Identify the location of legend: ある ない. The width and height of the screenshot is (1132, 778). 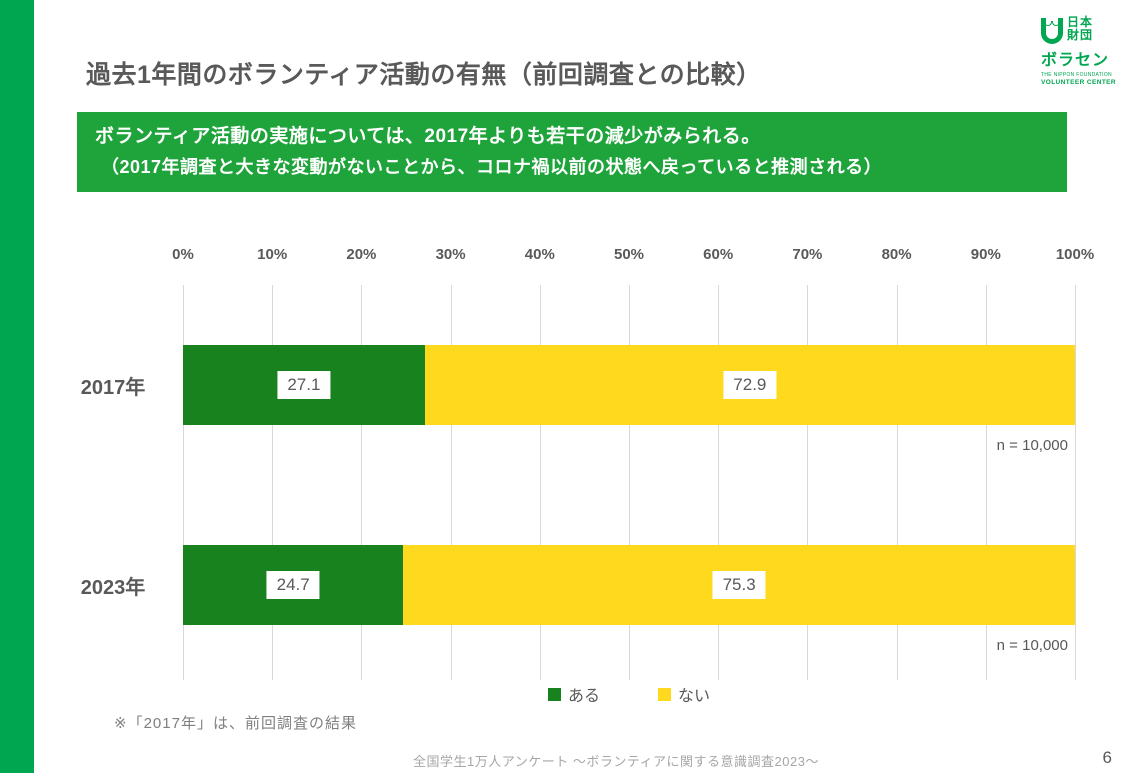
(629, 694).